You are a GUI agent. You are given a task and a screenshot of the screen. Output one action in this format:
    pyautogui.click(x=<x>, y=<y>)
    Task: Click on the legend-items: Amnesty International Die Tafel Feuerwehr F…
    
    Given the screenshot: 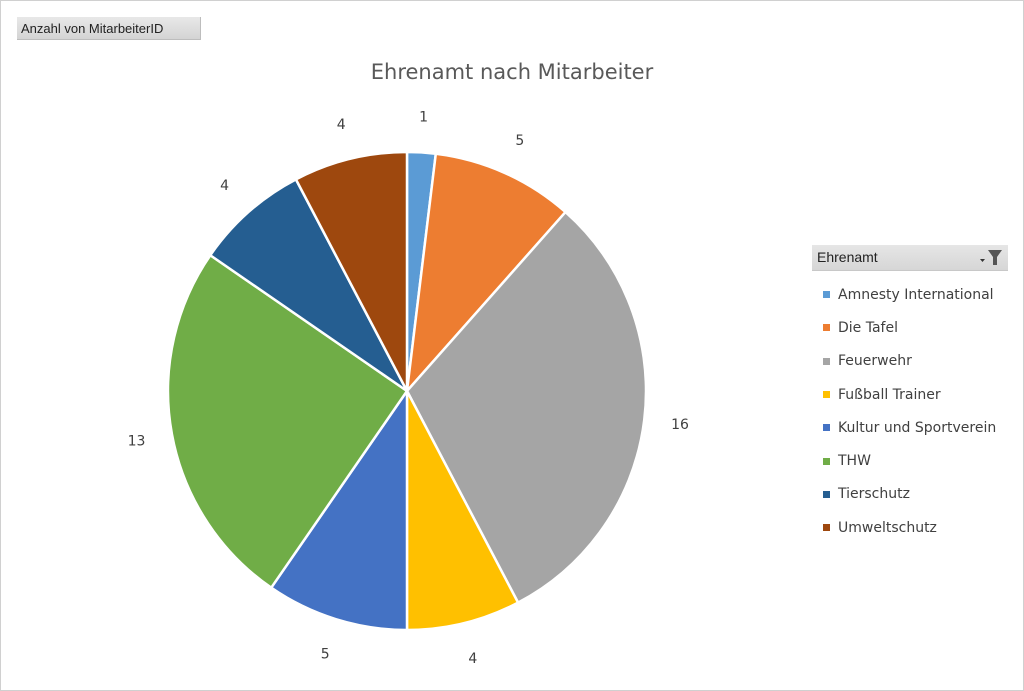 What is the action you would take?
    pyautogui.click(x=910, y=411)
    